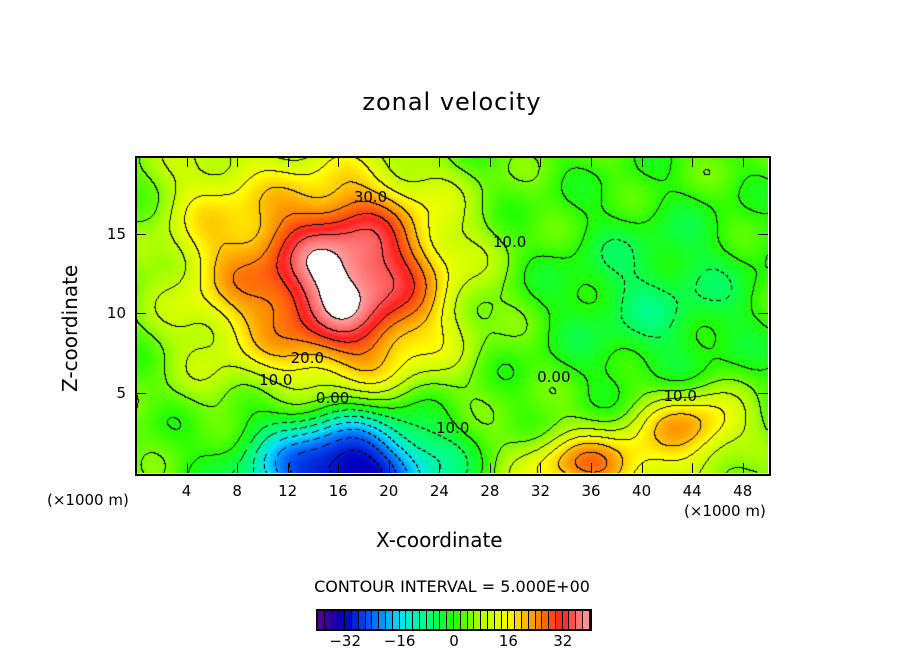 The image size is (904, 654). What do you see at coordinates (743, 491) in the screenshot?
I see `x-tick-label: 48` at bounding box center [743, 491].